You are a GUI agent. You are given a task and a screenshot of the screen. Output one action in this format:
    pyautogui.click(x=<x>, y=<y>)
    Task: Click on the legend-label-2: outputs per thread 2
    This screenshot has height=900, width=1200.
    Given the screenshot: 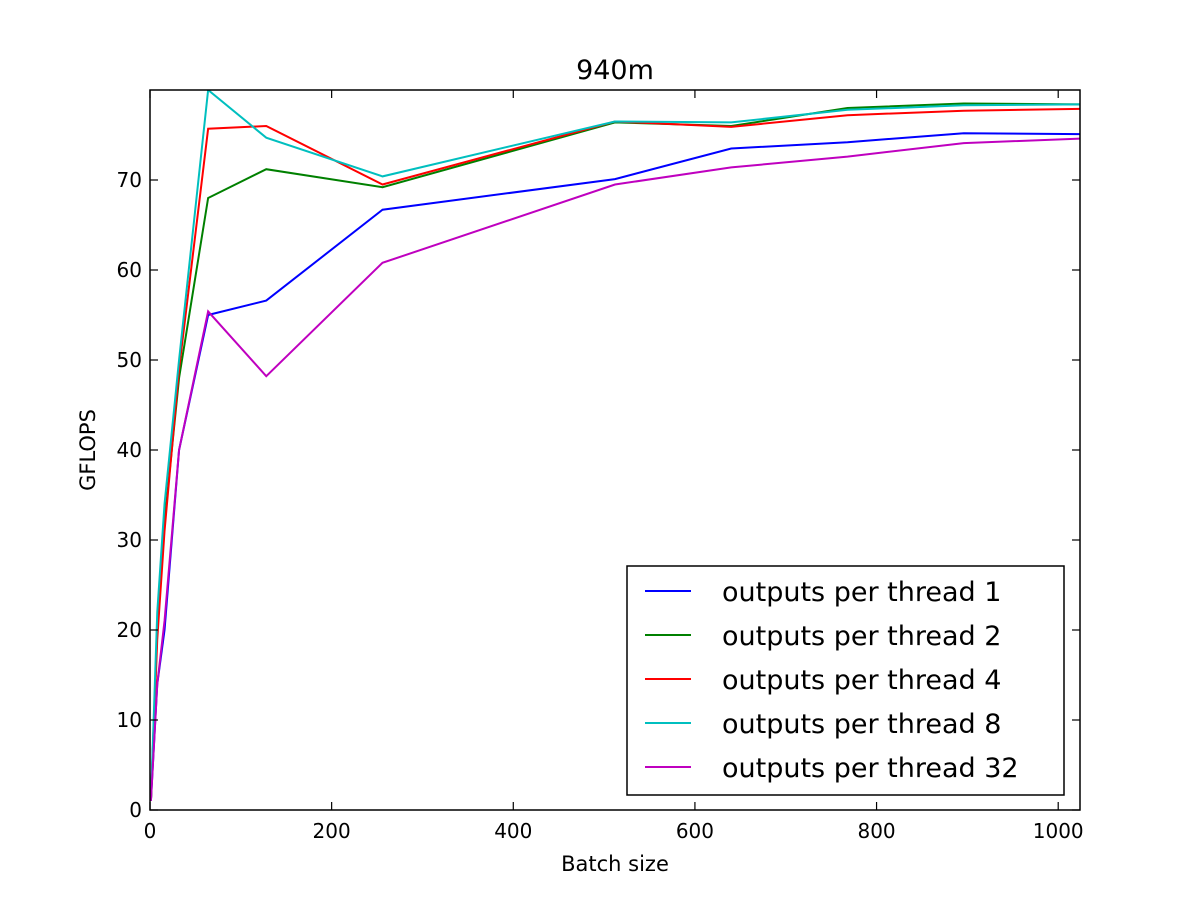 What is the action you would take?
    pyautogui.click(x=861, y=636)
    